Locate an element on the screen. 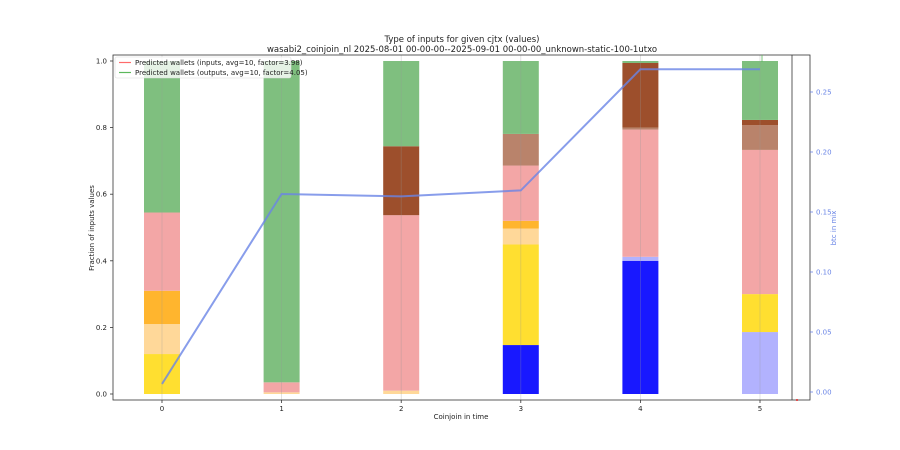 The height and width of the screenshot is (450, 900). x-tick-label: 2 is located at coordinates (401, 409).